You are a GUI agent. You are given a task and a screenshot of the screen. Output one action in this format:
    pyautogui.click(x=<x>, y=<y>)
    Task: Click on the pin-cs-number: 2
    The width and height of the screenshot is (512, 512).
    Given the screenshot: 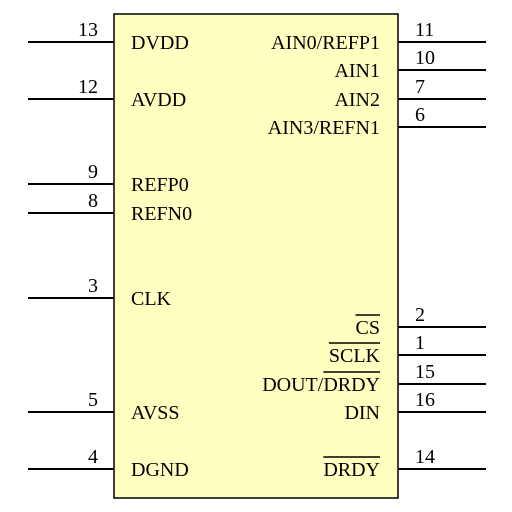 What is the action you would take?
    pyautogui.click(x=420, y=315)
    